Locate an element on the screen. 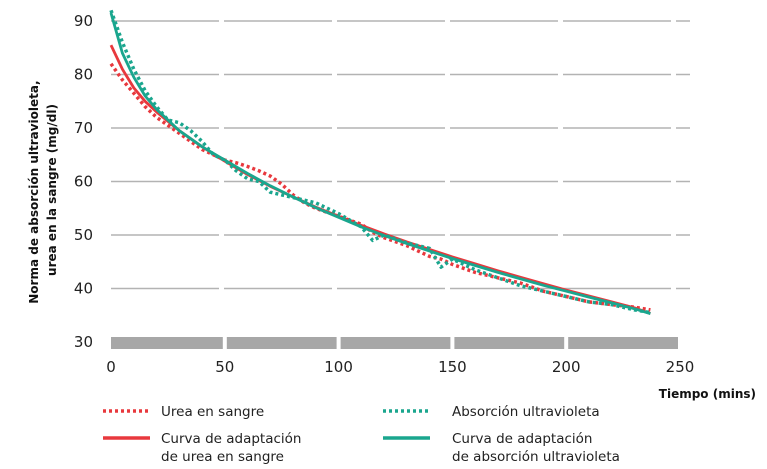 The image size is (767, 469). y-tick-label: 60 is located at coordinates (83, 182).